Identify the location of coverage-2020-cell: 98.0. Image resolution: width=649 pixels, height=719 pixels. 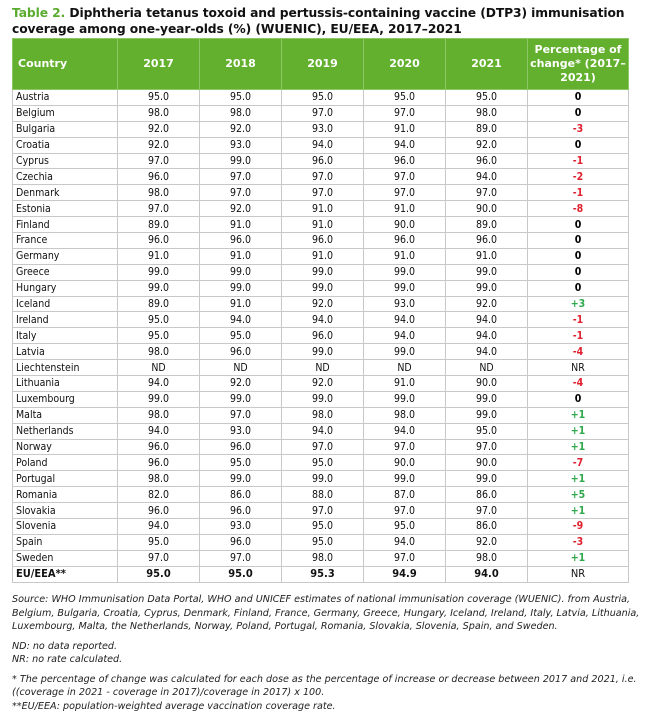
(404, 415).